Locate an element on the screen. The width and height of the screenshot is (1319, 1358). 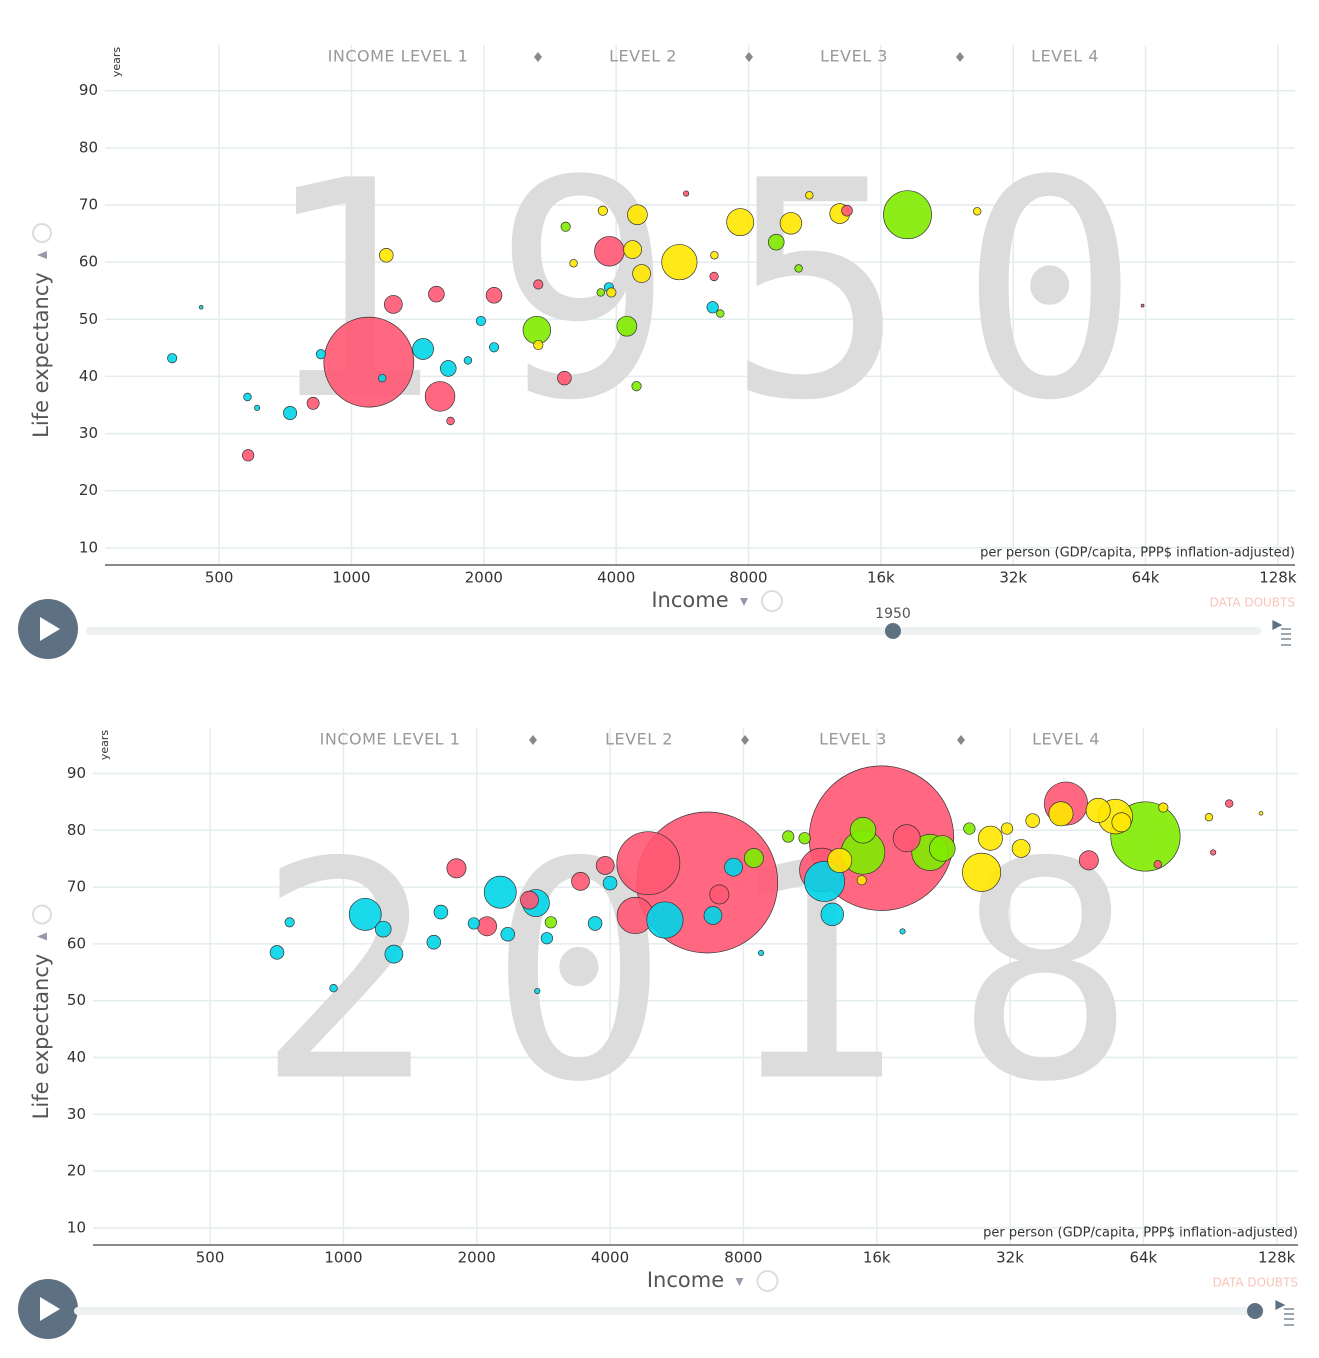
x-tick-label: 64k is located at coordinates (1143, 1258).